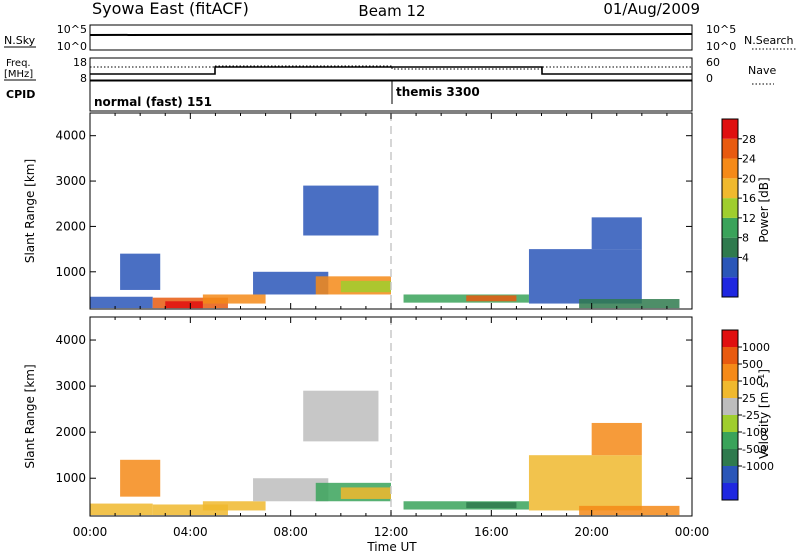  Describe the element at coordinates (752, 381) in the screenshot. I see `colorbar-tick-label: 100` at that location.